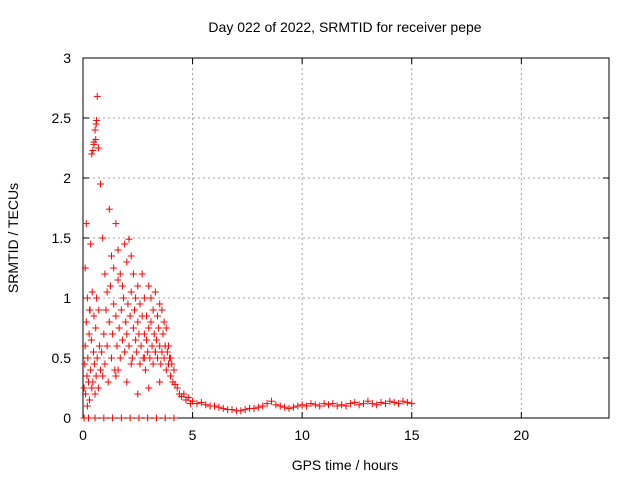 The height and width of the screenshot is (480, 640). What do you see at coordinates (62, 118) in the screenshot?
I see `y-tick-label: 2.5` at bounding box center [62, 118].